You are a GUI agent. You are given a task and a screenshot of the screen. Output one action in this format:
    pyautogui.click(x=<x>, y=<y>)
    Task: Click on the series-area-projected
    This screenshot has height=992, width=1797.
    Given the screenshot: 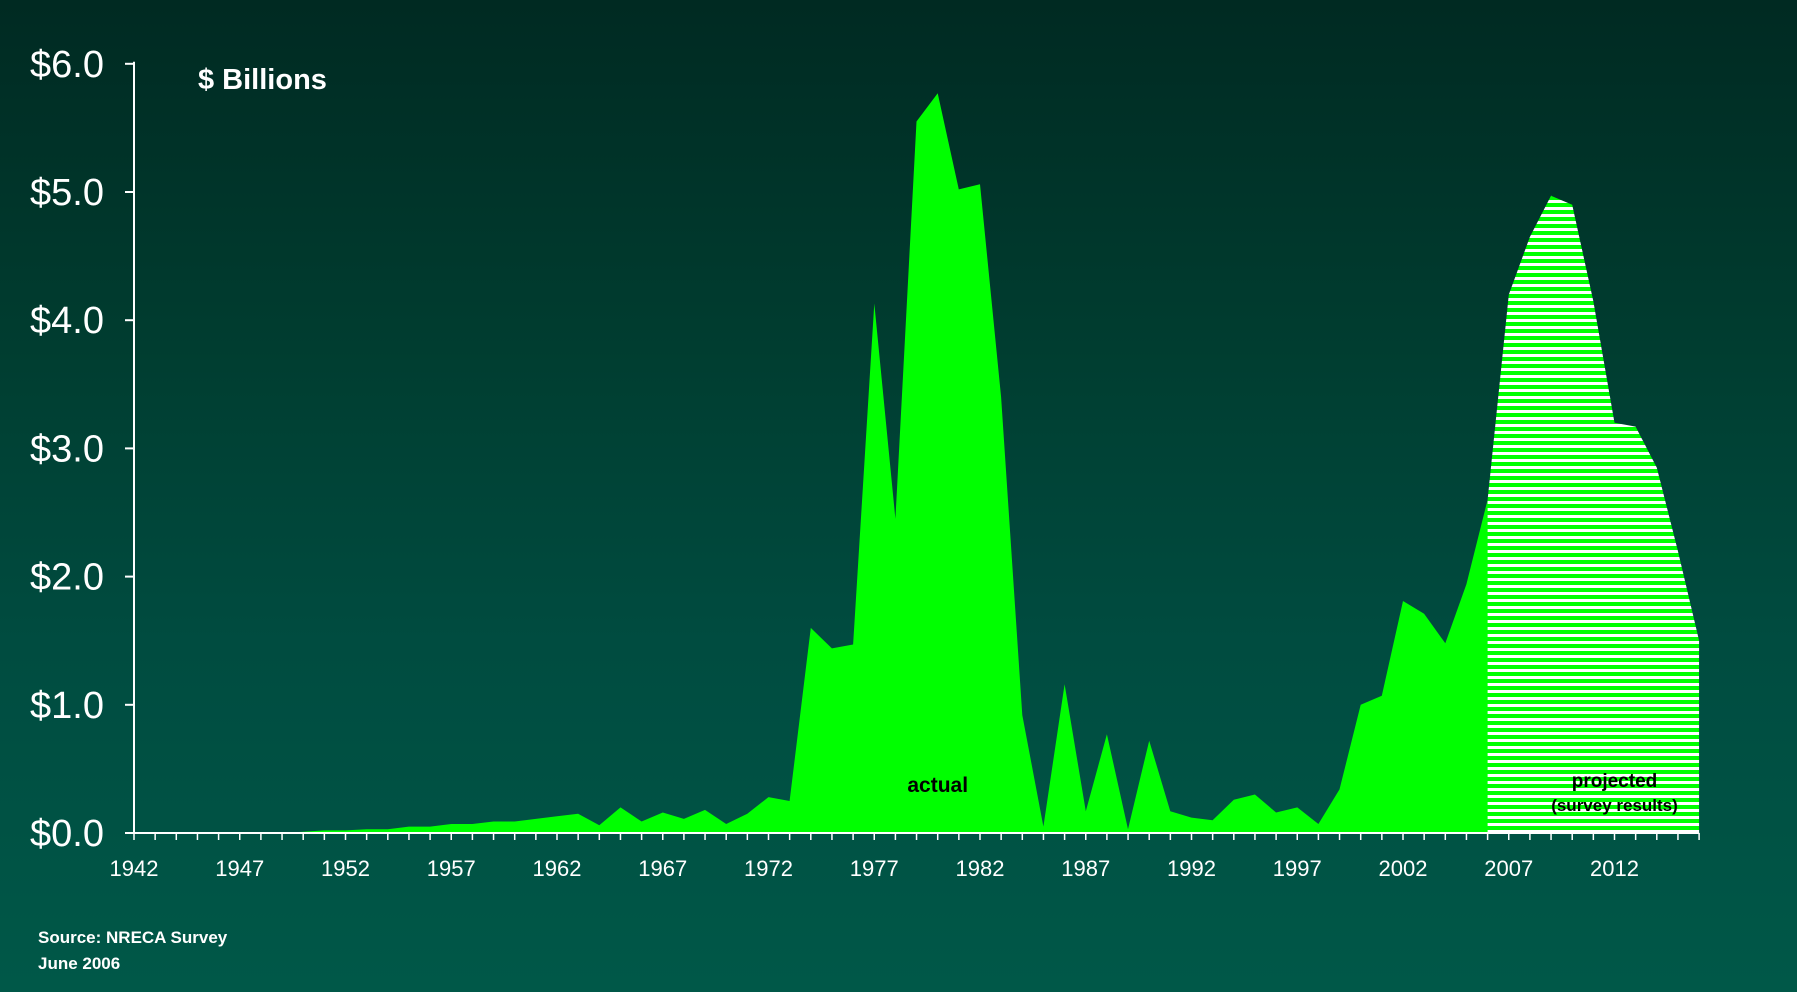 What is the action you would take?
    pyautogui.click(x=1593, y=514)
    